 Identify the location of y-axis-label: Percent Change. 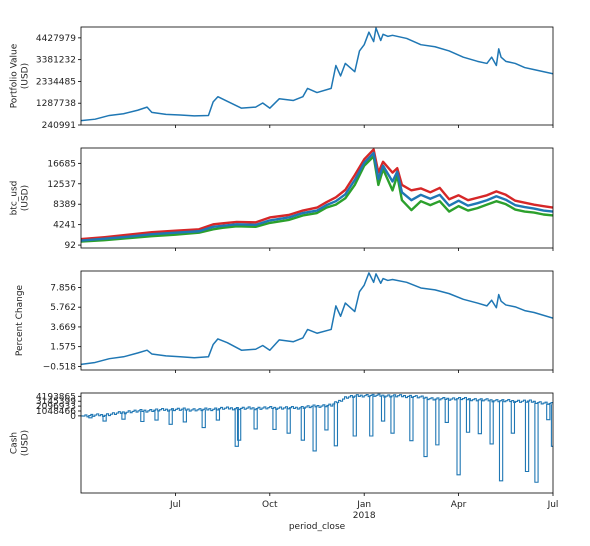
(20, 320).